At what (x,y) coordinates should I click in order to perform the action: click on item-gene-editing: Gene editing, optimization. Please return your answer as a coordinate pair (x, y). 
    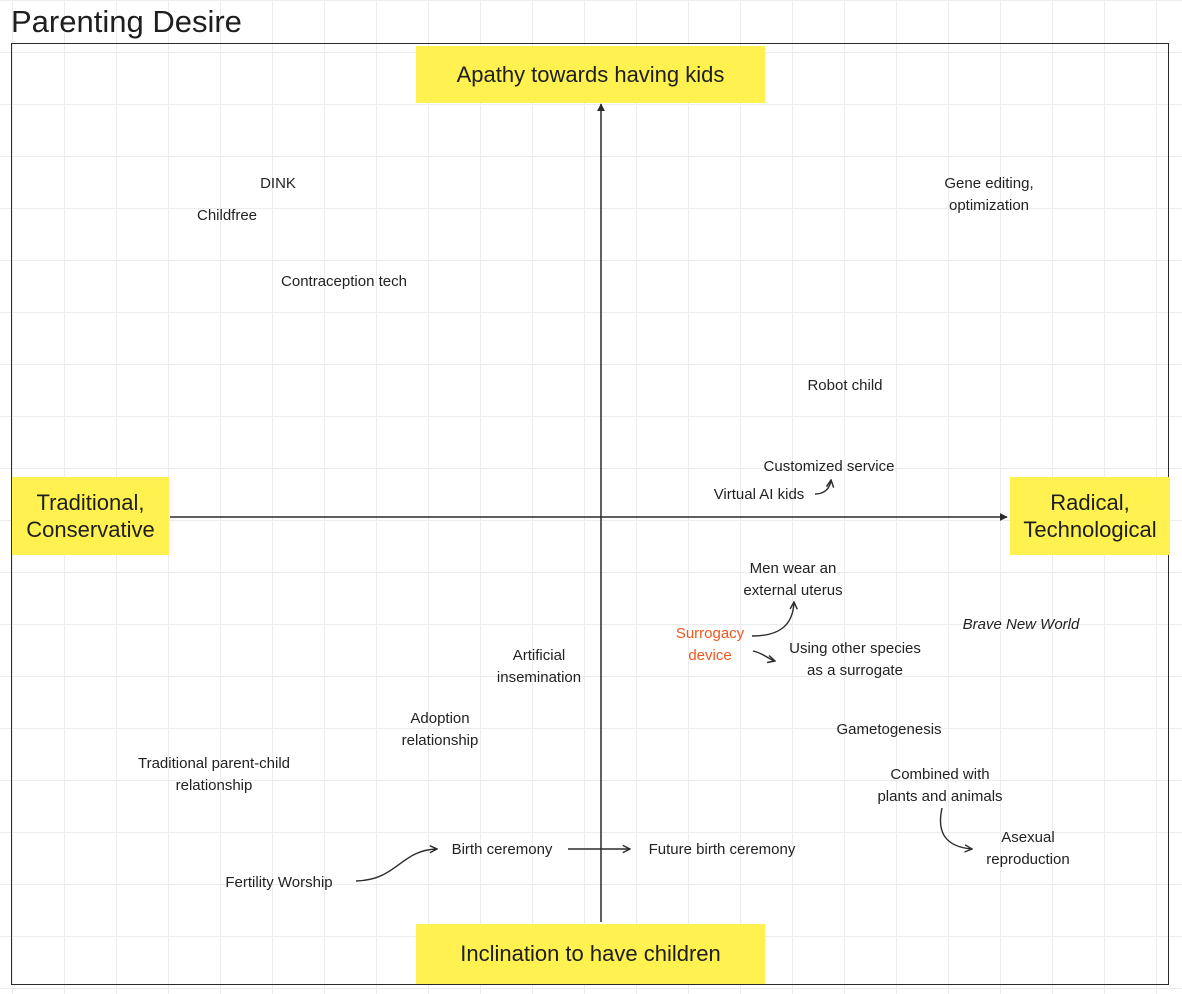
    Looking at the image, I should click on (989, 194).